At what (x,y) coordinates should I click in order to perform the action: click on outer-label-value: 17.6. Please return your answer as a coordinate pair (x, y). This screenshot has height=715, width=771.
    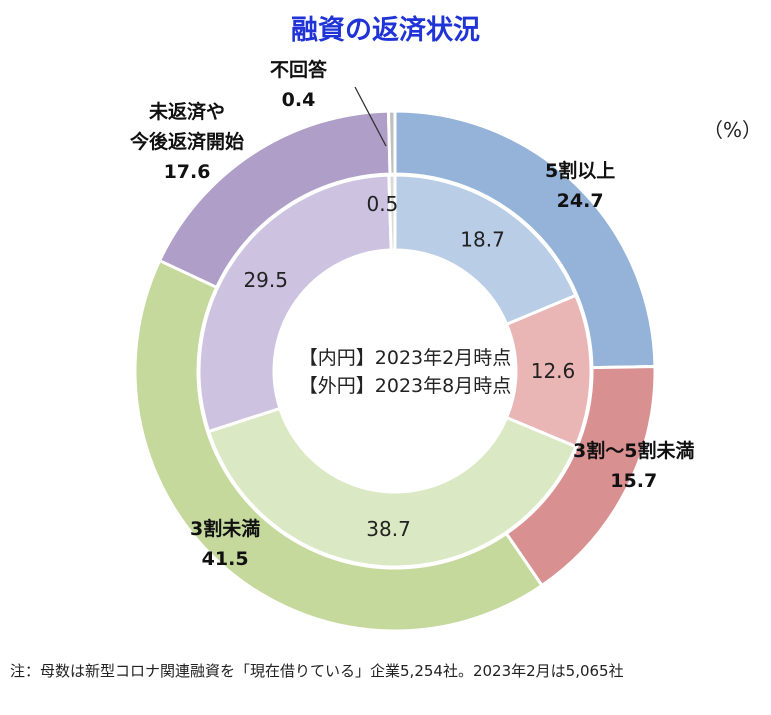
    Looking at the image, I should click on (187, 172).